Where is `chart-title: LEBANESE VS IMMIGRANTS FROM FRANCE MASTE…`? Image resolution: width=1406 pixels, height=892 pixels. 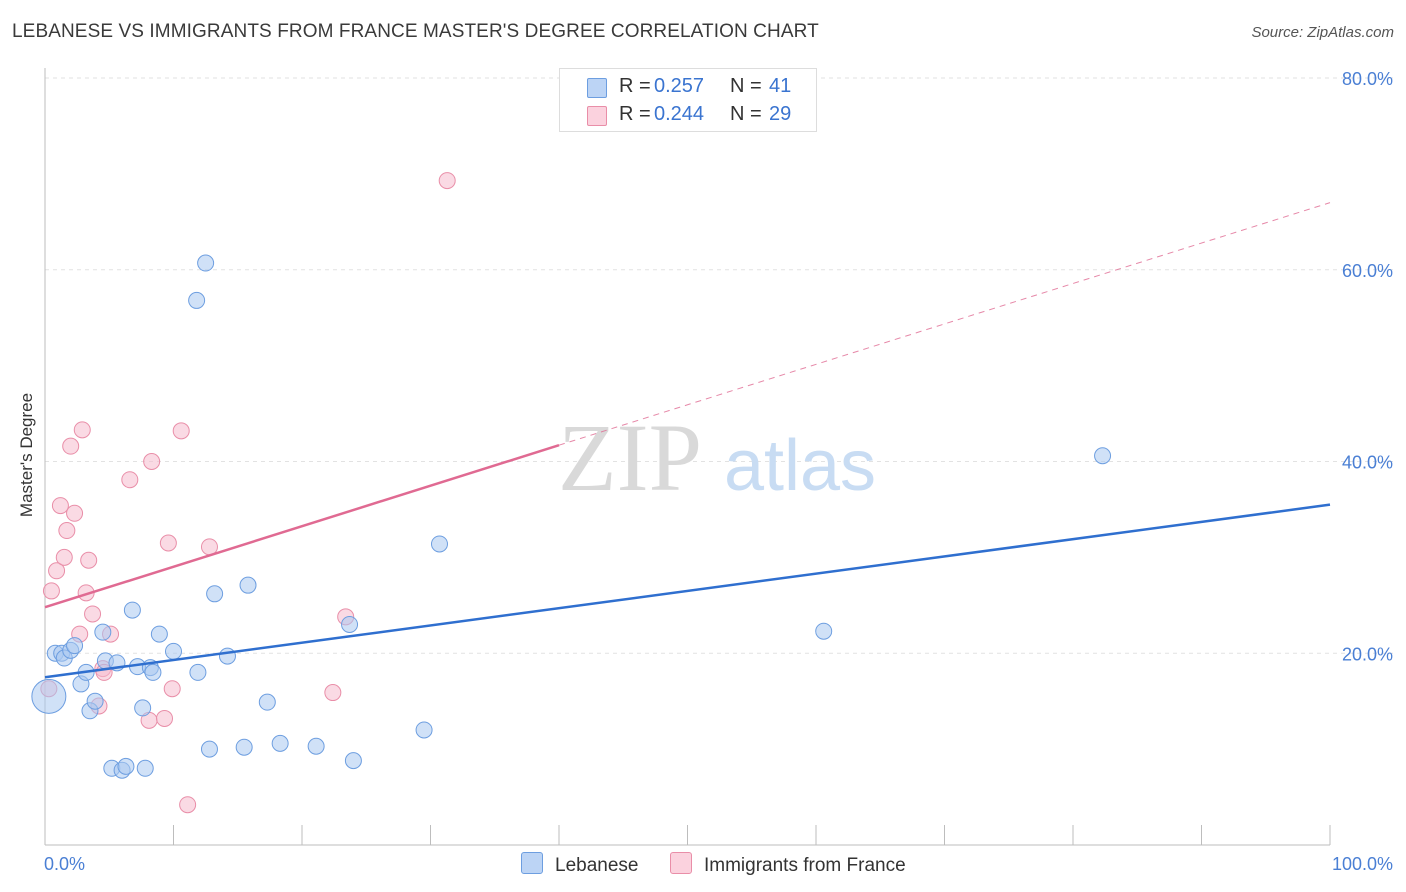 chart-title: LEBANESE VS IMMIGRANTS FROM FRANCE MASTE… is located at coordinates (415, 31).